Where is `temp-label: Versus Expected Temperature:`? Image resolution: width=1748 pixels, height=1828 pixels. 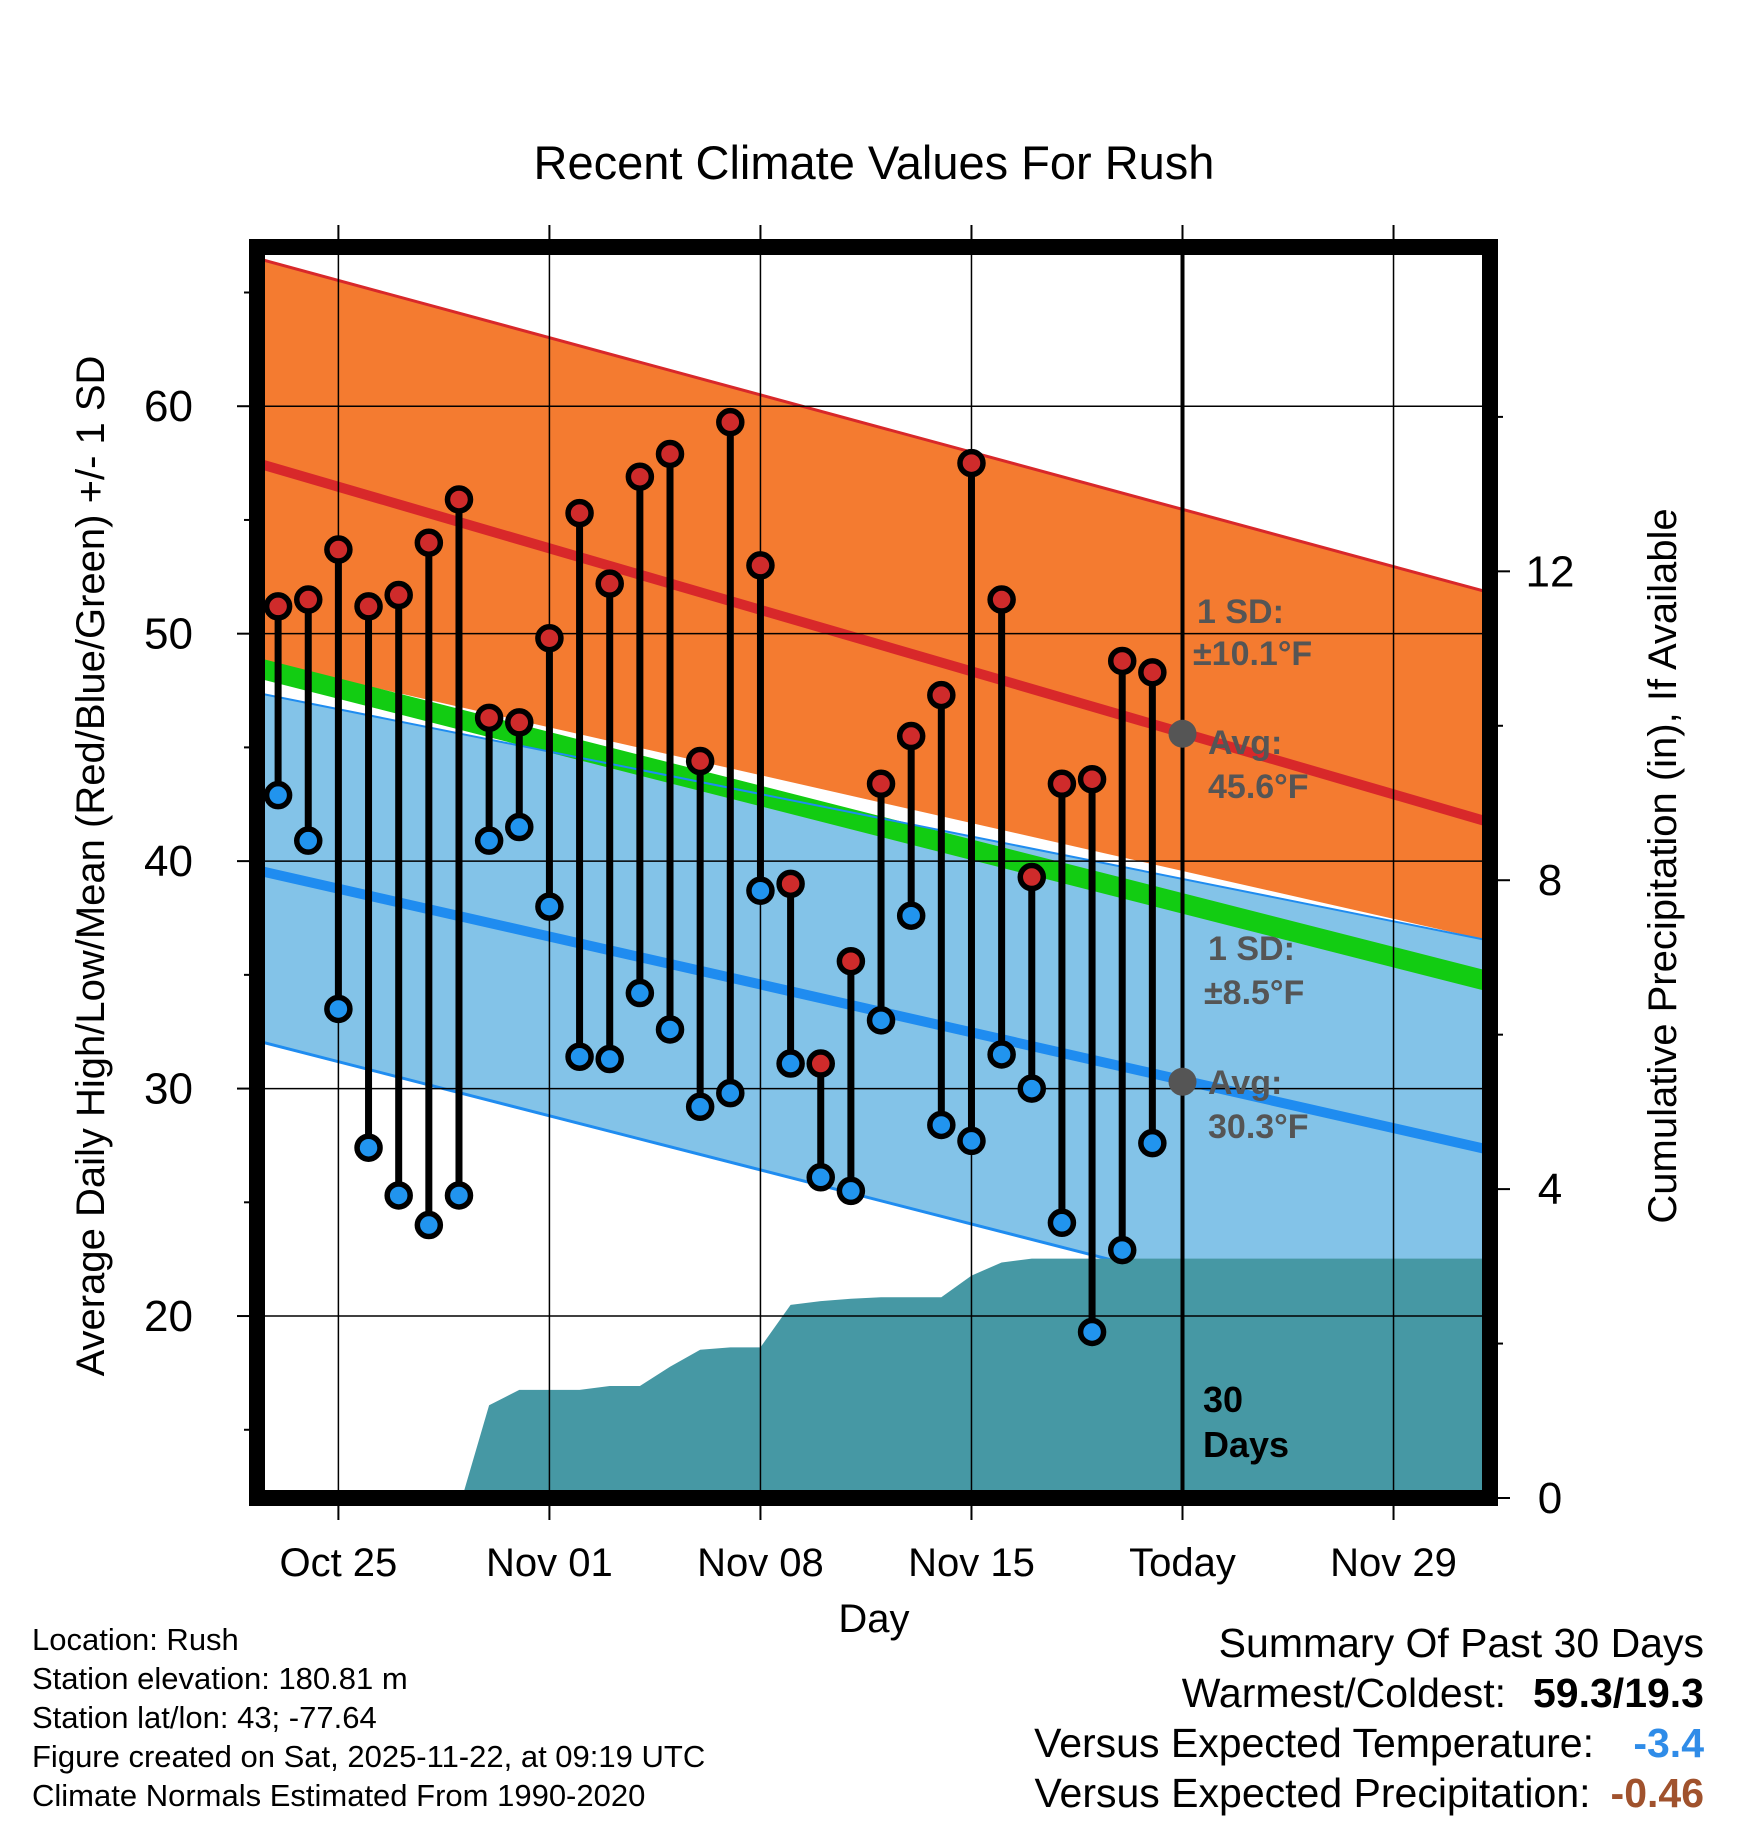
temp-label: Versus Expected Temperature: is located at coordinates (1314, 1743).